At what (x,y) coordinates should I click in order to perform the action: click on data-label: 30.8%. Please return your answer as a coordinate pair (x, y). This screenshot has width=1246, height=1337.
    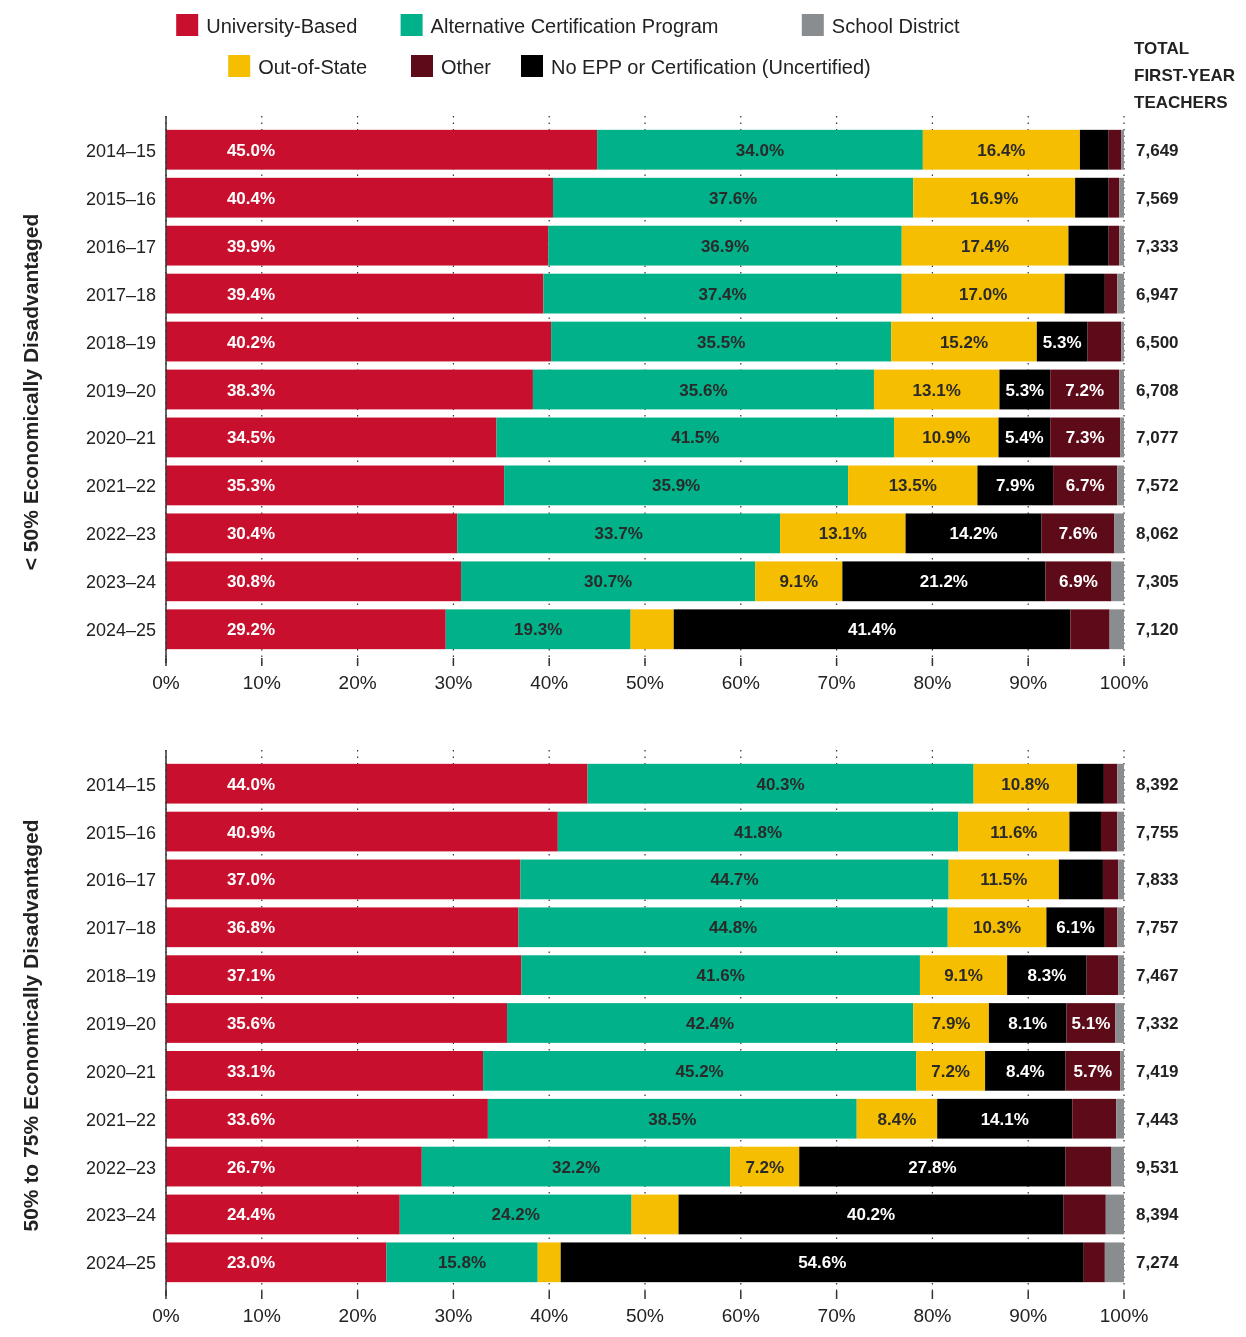
    Looking at the image, I should click on (251, 582).